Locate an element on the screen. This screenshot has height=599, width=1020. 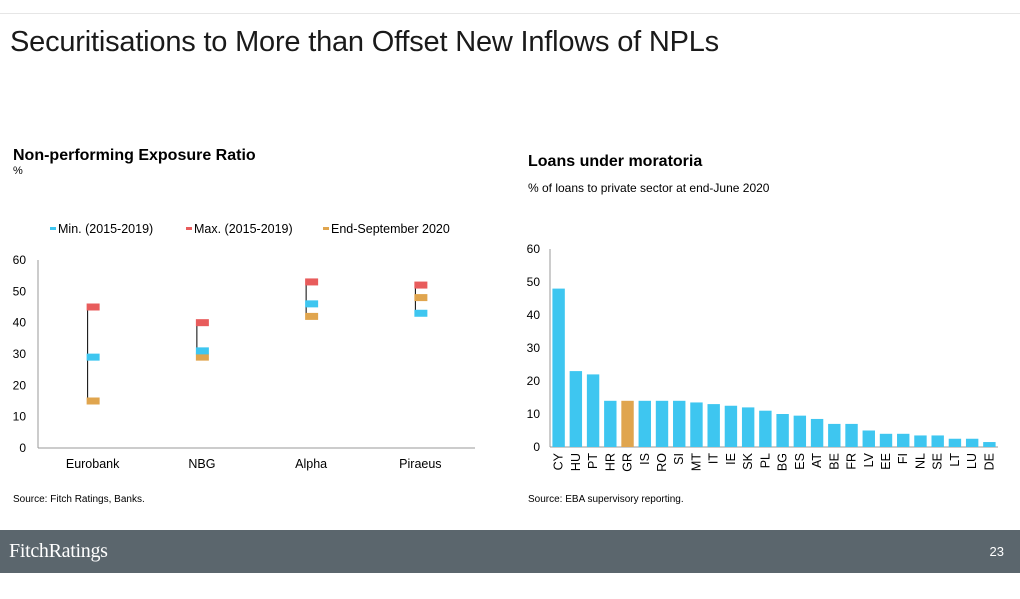
left-chart-source: Source: Fitch Ratings, Banks. is located at coordinates (79, 499).